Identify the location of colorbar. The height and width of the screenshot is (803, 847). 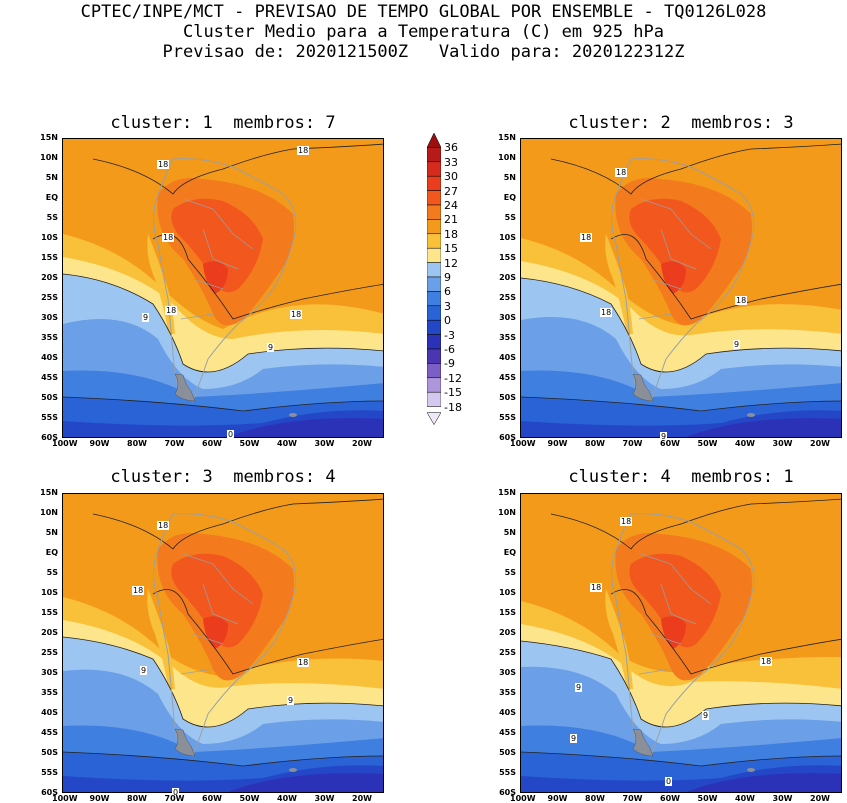
(434, 285).